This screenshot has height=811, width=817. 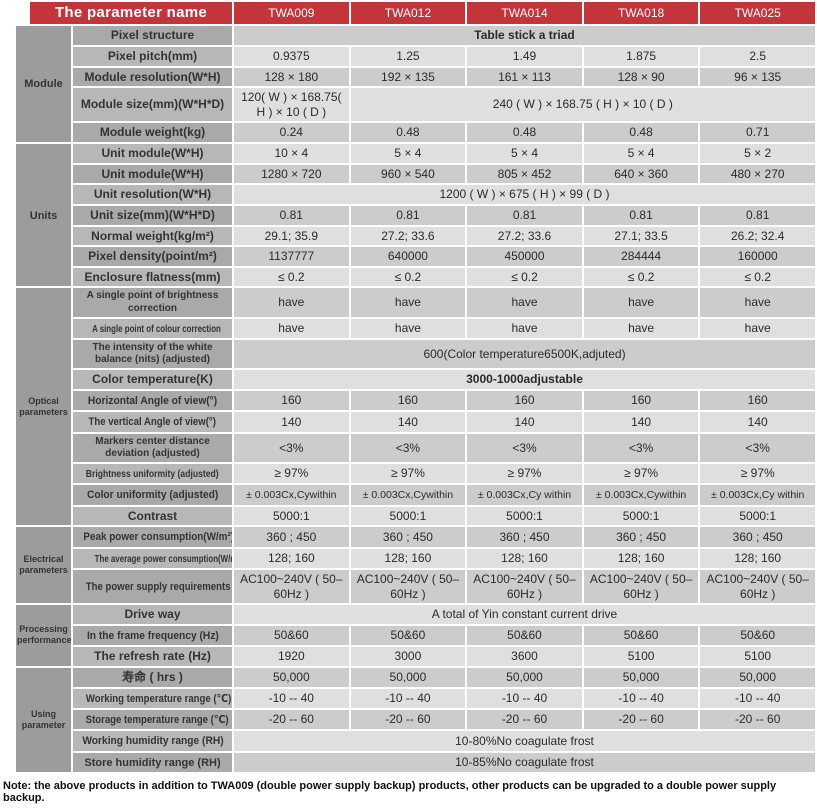 I want to click on param-label: Unit size(mm)(W*H*D), so click(x=152, y=215).